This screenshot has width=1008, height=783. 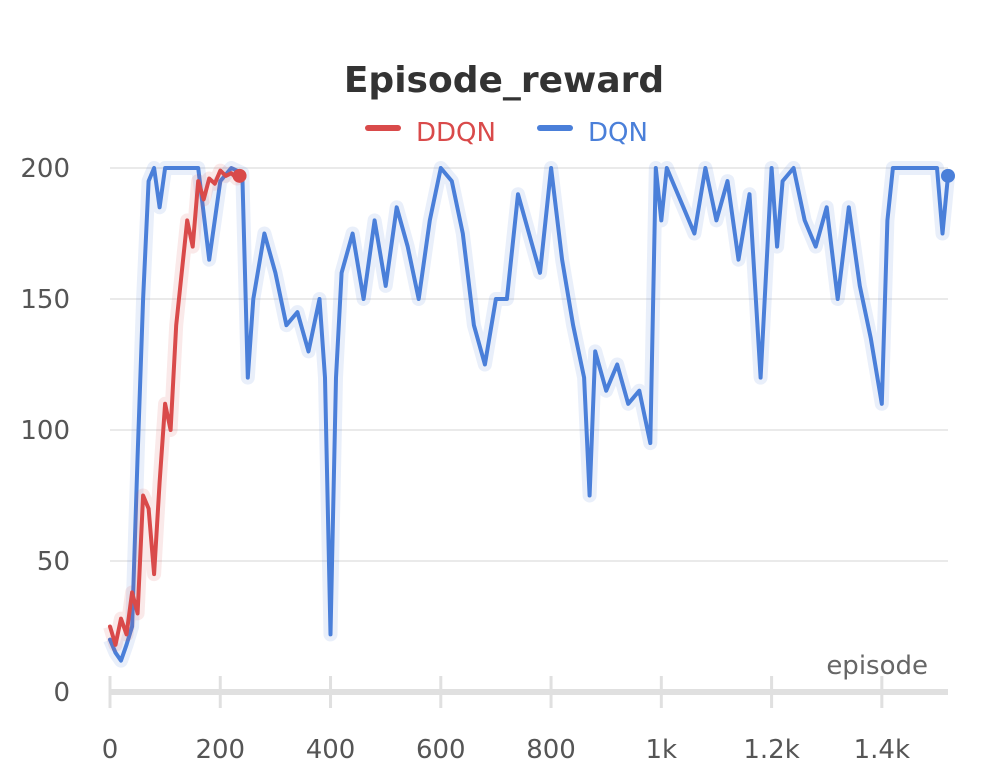 What do you see at coordinates (662, 750) in the screenshot?
I see `x-tick-label: 1k` at bounding box center [662, 750].